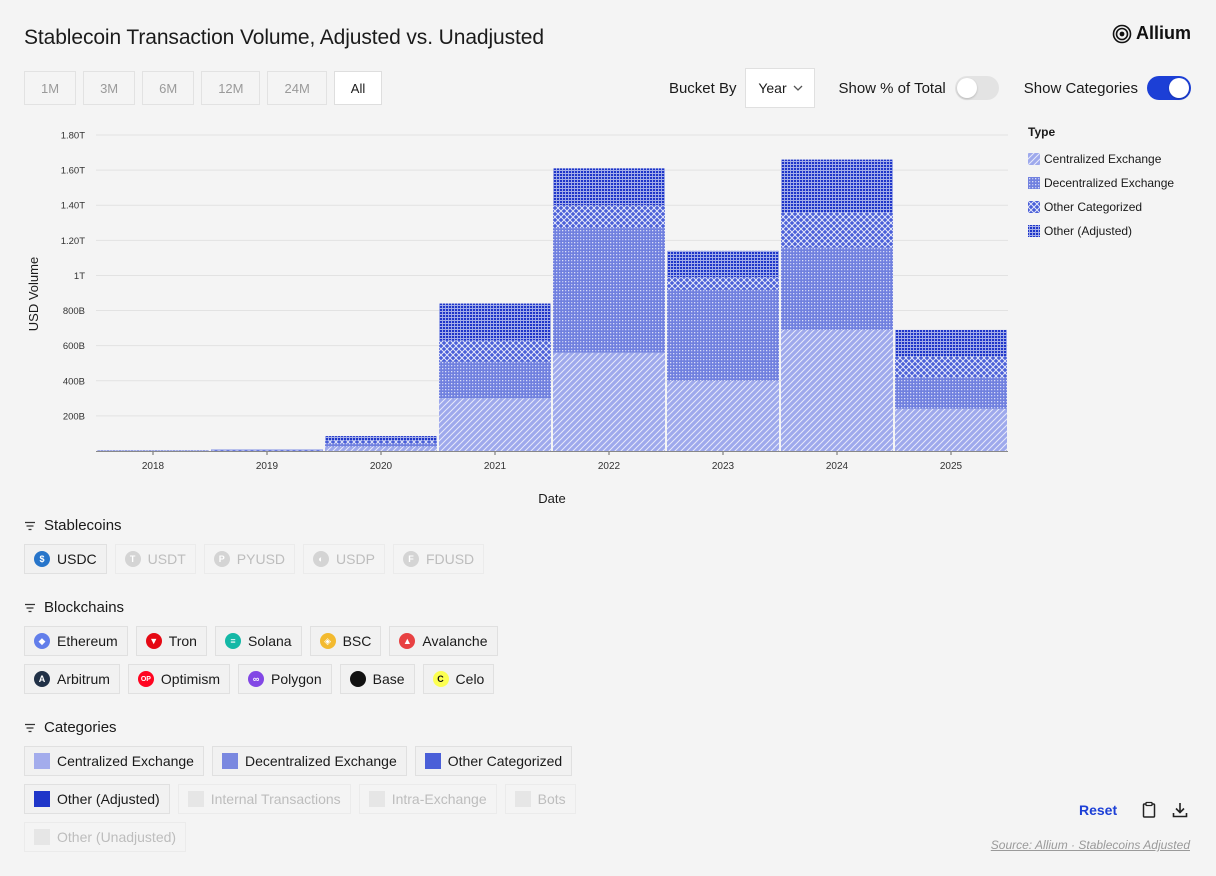 This screenshot has width=1216, height=876. I want to click on usdc-icon: $, so click(42, 559).